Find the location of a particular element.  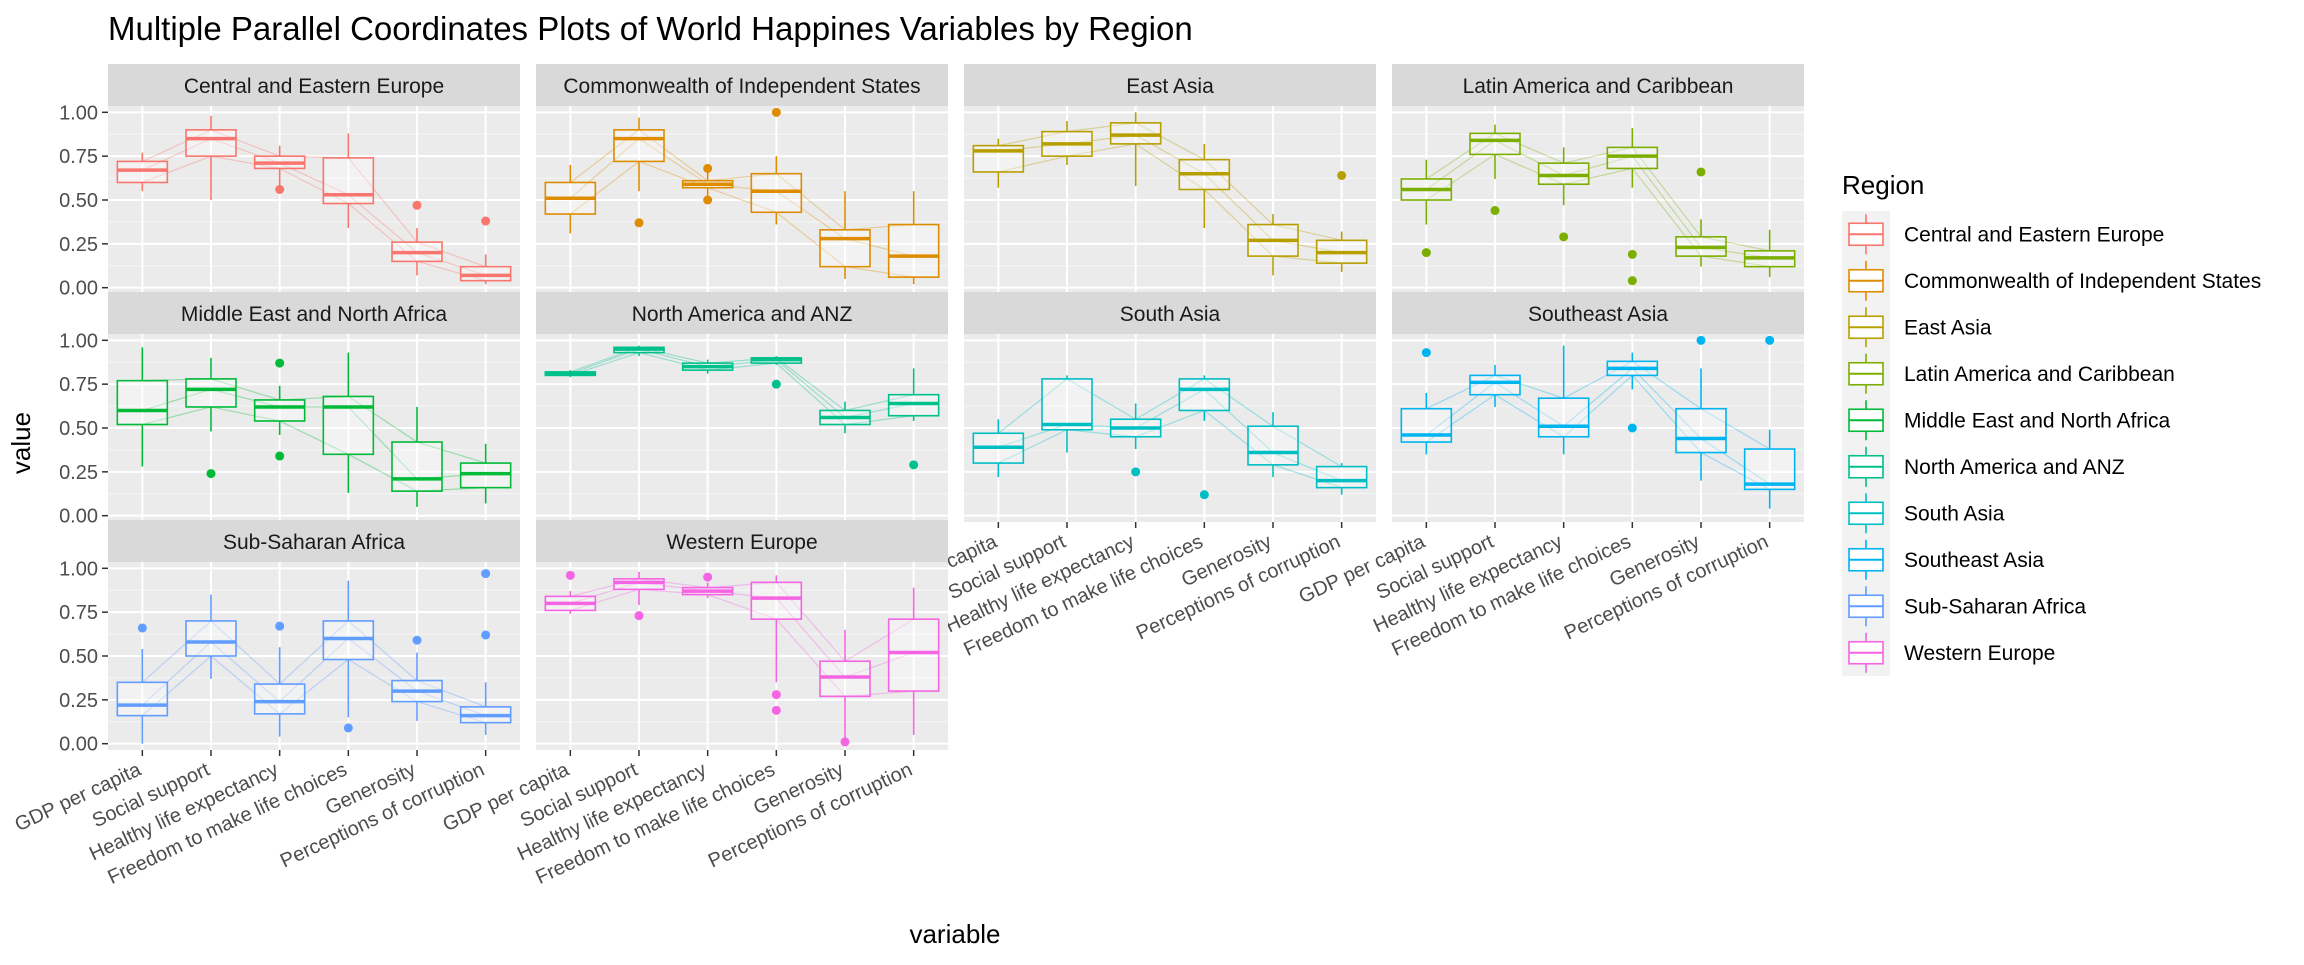

panel-commonwealth-of-independent-states: Commonwealth of Independent States is located at coordinates (742, 179).